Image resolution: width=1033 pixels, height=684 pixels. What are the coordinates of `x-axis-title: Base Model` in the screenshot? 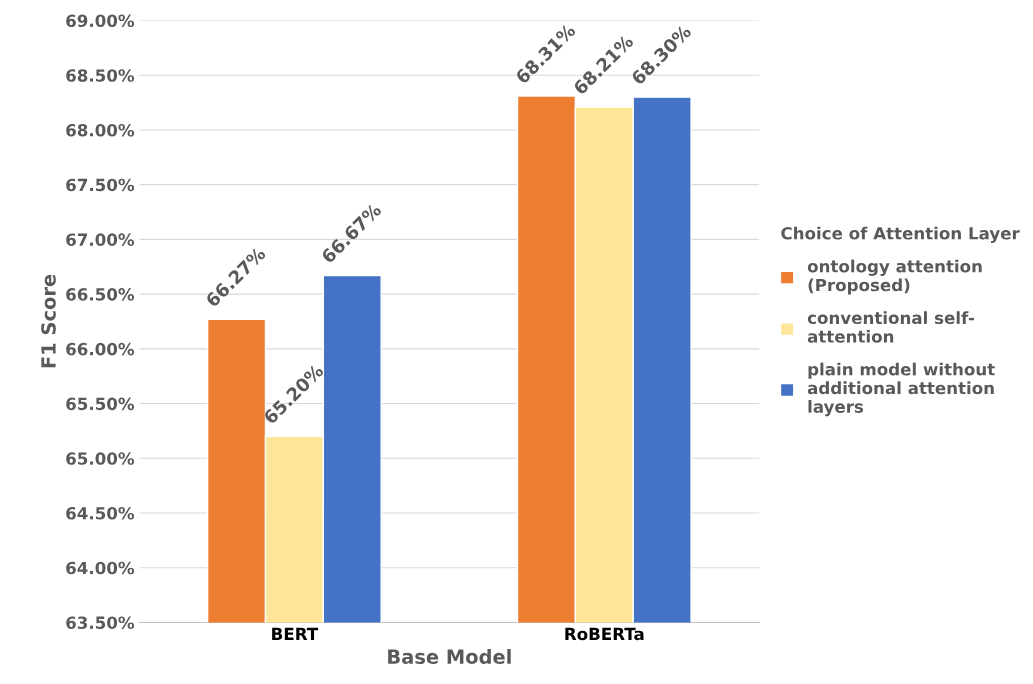 It's located at (449, 656).